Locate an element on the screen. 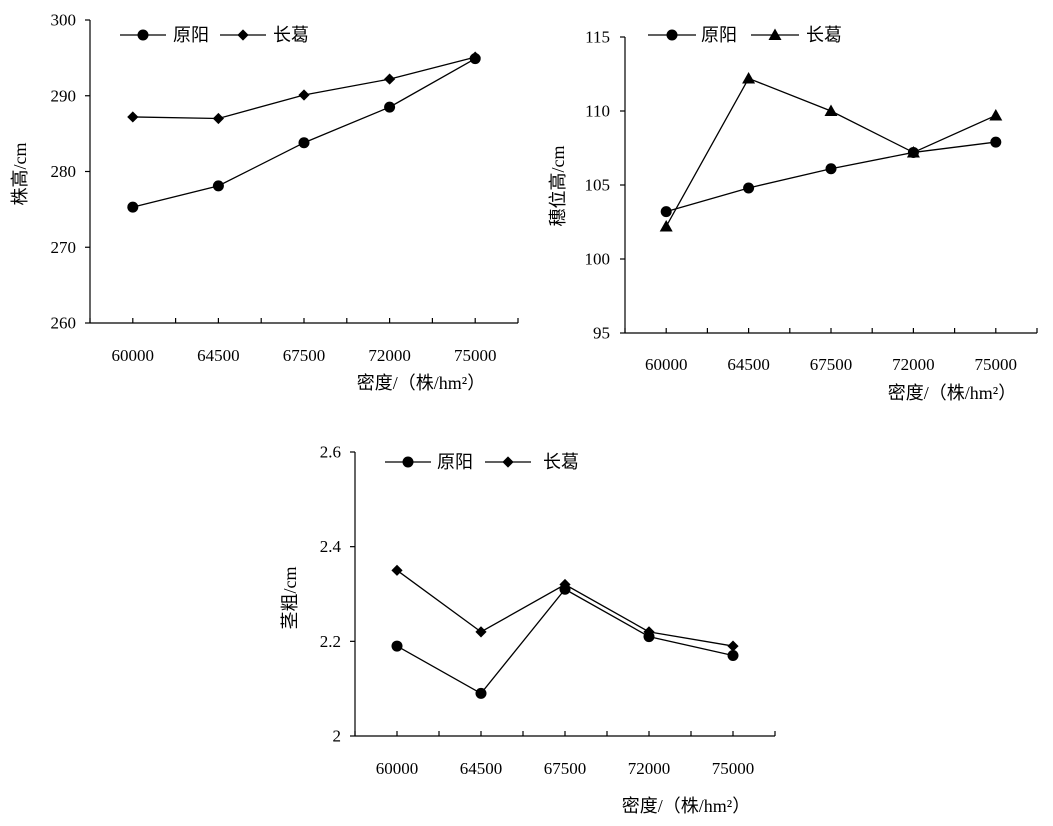  y-tick-label: 300 is located at coordinates (64, 20).